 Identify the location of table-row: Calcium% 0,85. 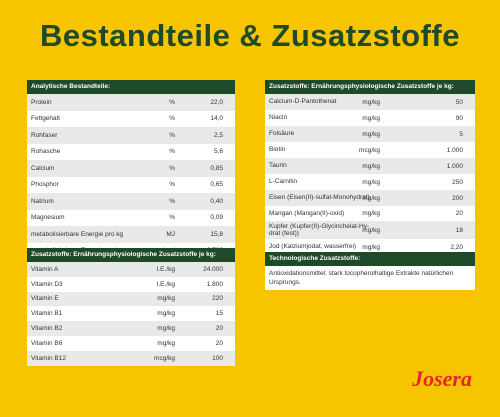
(131, 168).